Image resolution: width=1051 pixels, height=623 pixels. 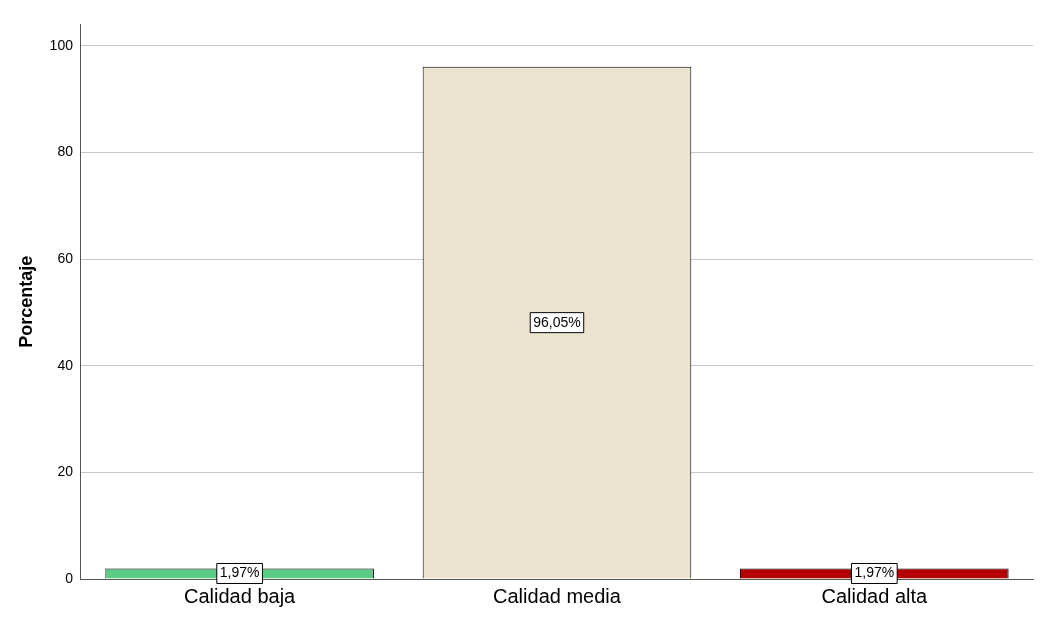 I want to click on y-tick-label: 20, so click(x=65, y=471).